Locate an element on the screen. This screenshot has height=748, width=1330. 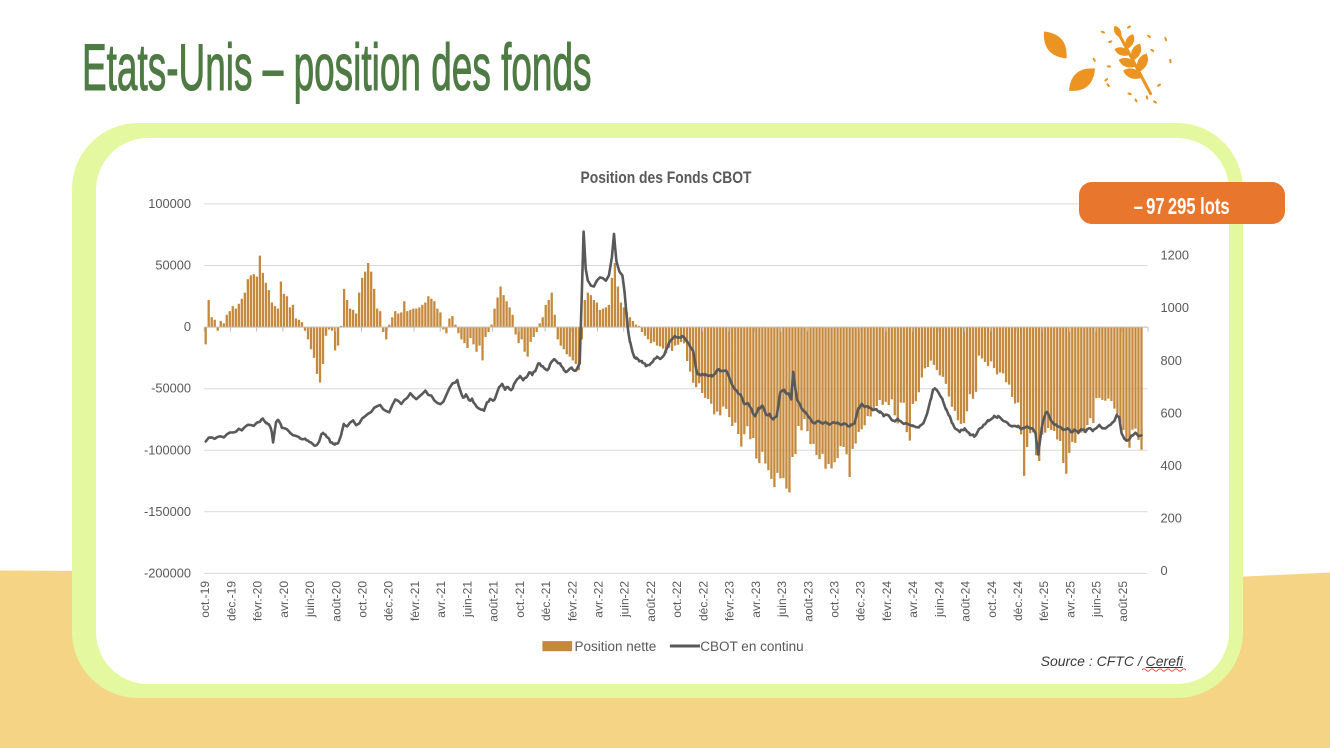
svg-text: déc.-22 is located at coordinates (703, 601).